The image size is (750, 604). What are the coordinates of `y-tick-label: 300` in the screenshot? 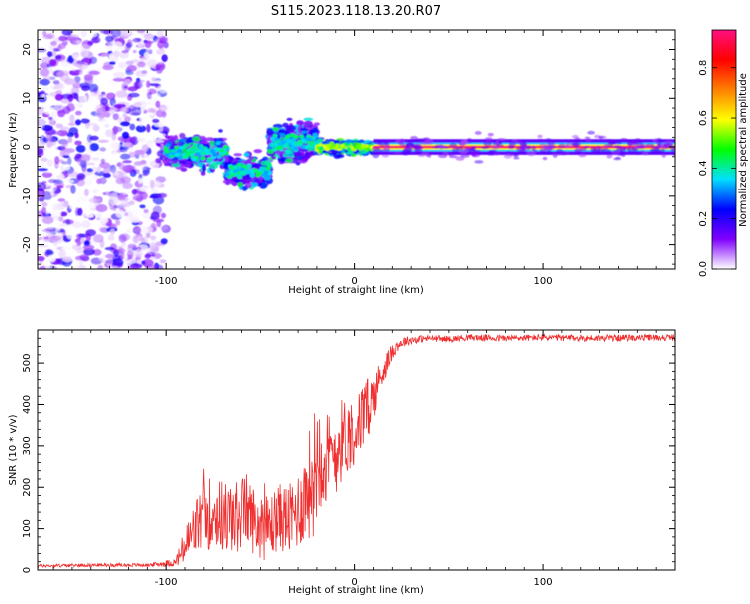 It's located at (27, 445).